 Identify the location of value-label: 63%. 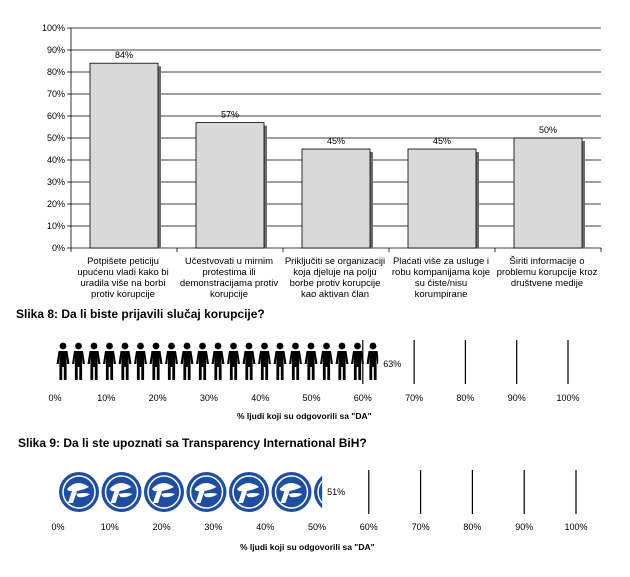
(392, 364).